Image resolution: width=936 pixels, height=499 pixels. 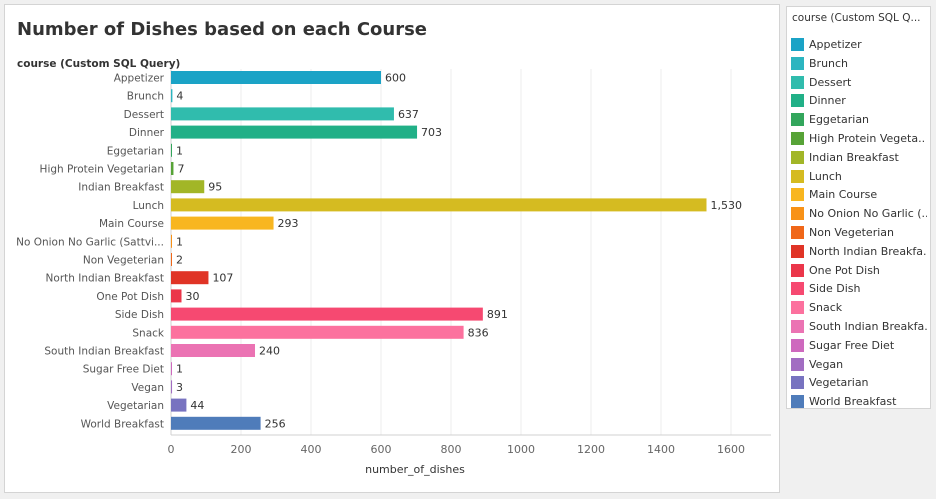 I want to click on legend-item: Main Course, so click(x=860, y=195).